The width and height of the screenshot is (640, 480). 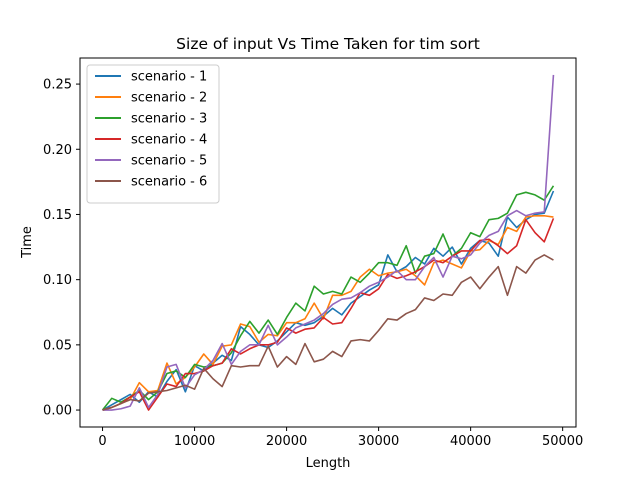 What do you see at coordinates (169, 98) in the screenshot?
I see `legend-label-2: scenario - 2` at bounding box center [169, 98].